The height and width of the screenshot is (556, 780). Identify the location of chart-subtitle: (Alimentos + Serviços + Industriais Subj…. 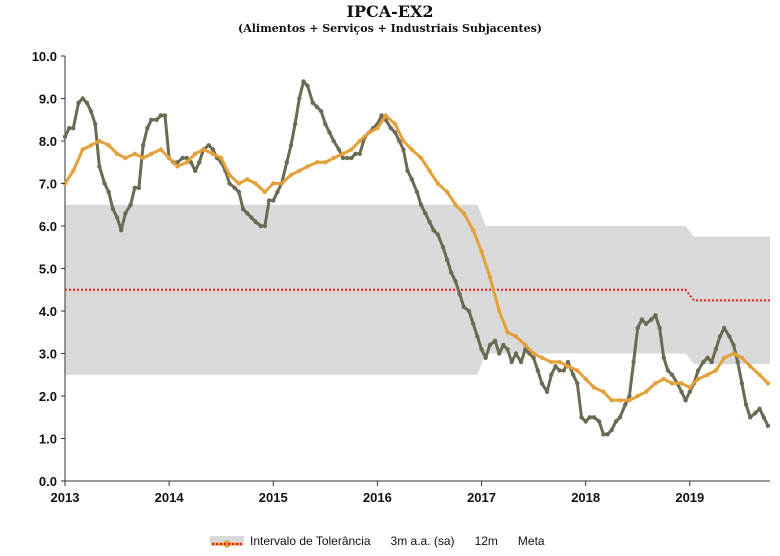
(390, 28).